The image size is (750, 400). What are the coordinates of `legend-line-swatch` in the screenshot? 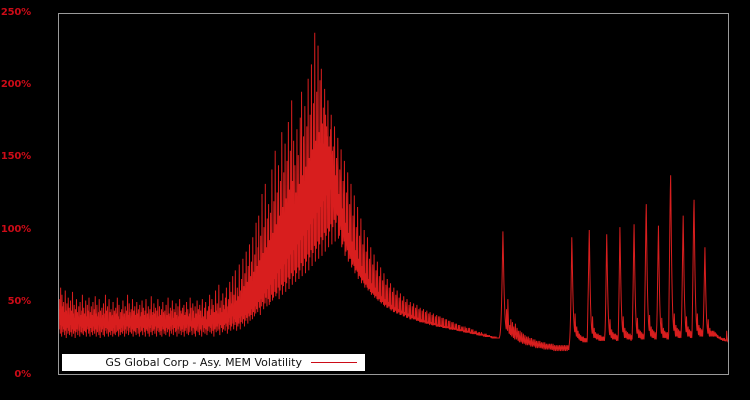 It's located at (334, 362).